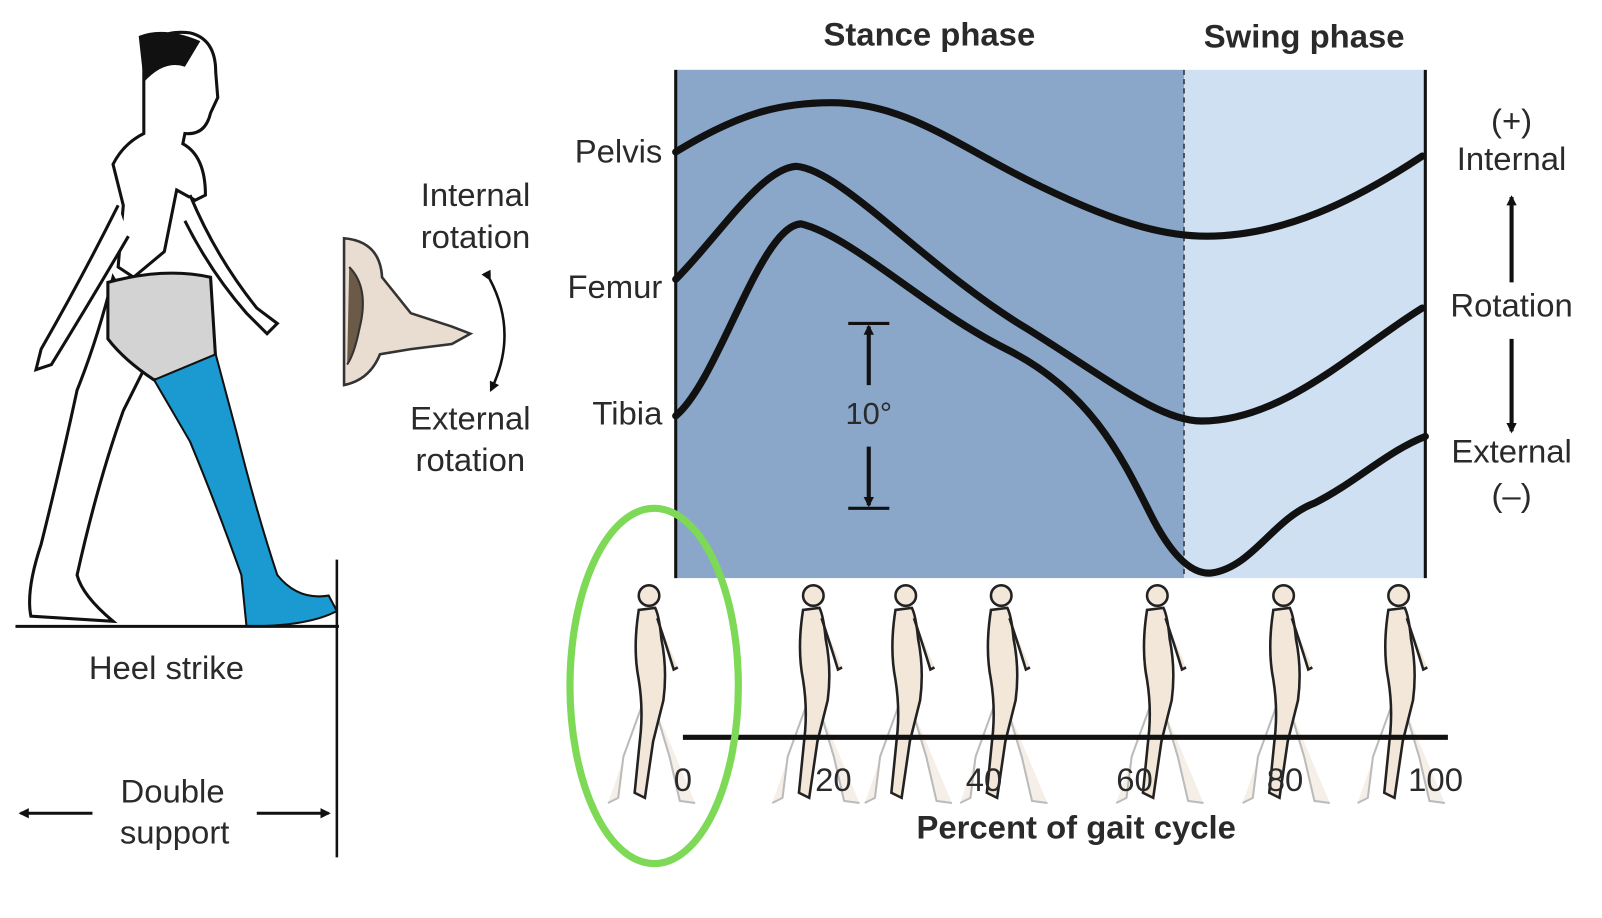 Image resolution: width=1602 pixels, height=918 pixels. Describe the element at coordinates (1512, 158) in the screenshot. I see `axis-legend: Internal` at that location.